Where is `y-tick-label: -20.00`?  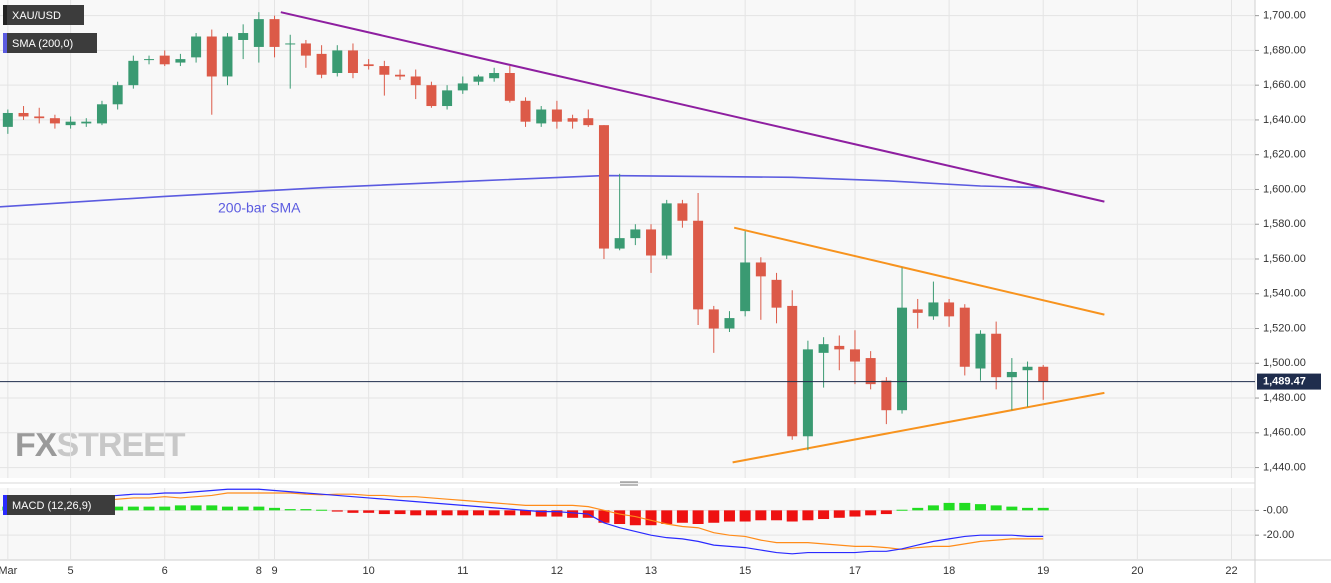 y-tick-label: -20.00 is located at coordinates (1278, 535).